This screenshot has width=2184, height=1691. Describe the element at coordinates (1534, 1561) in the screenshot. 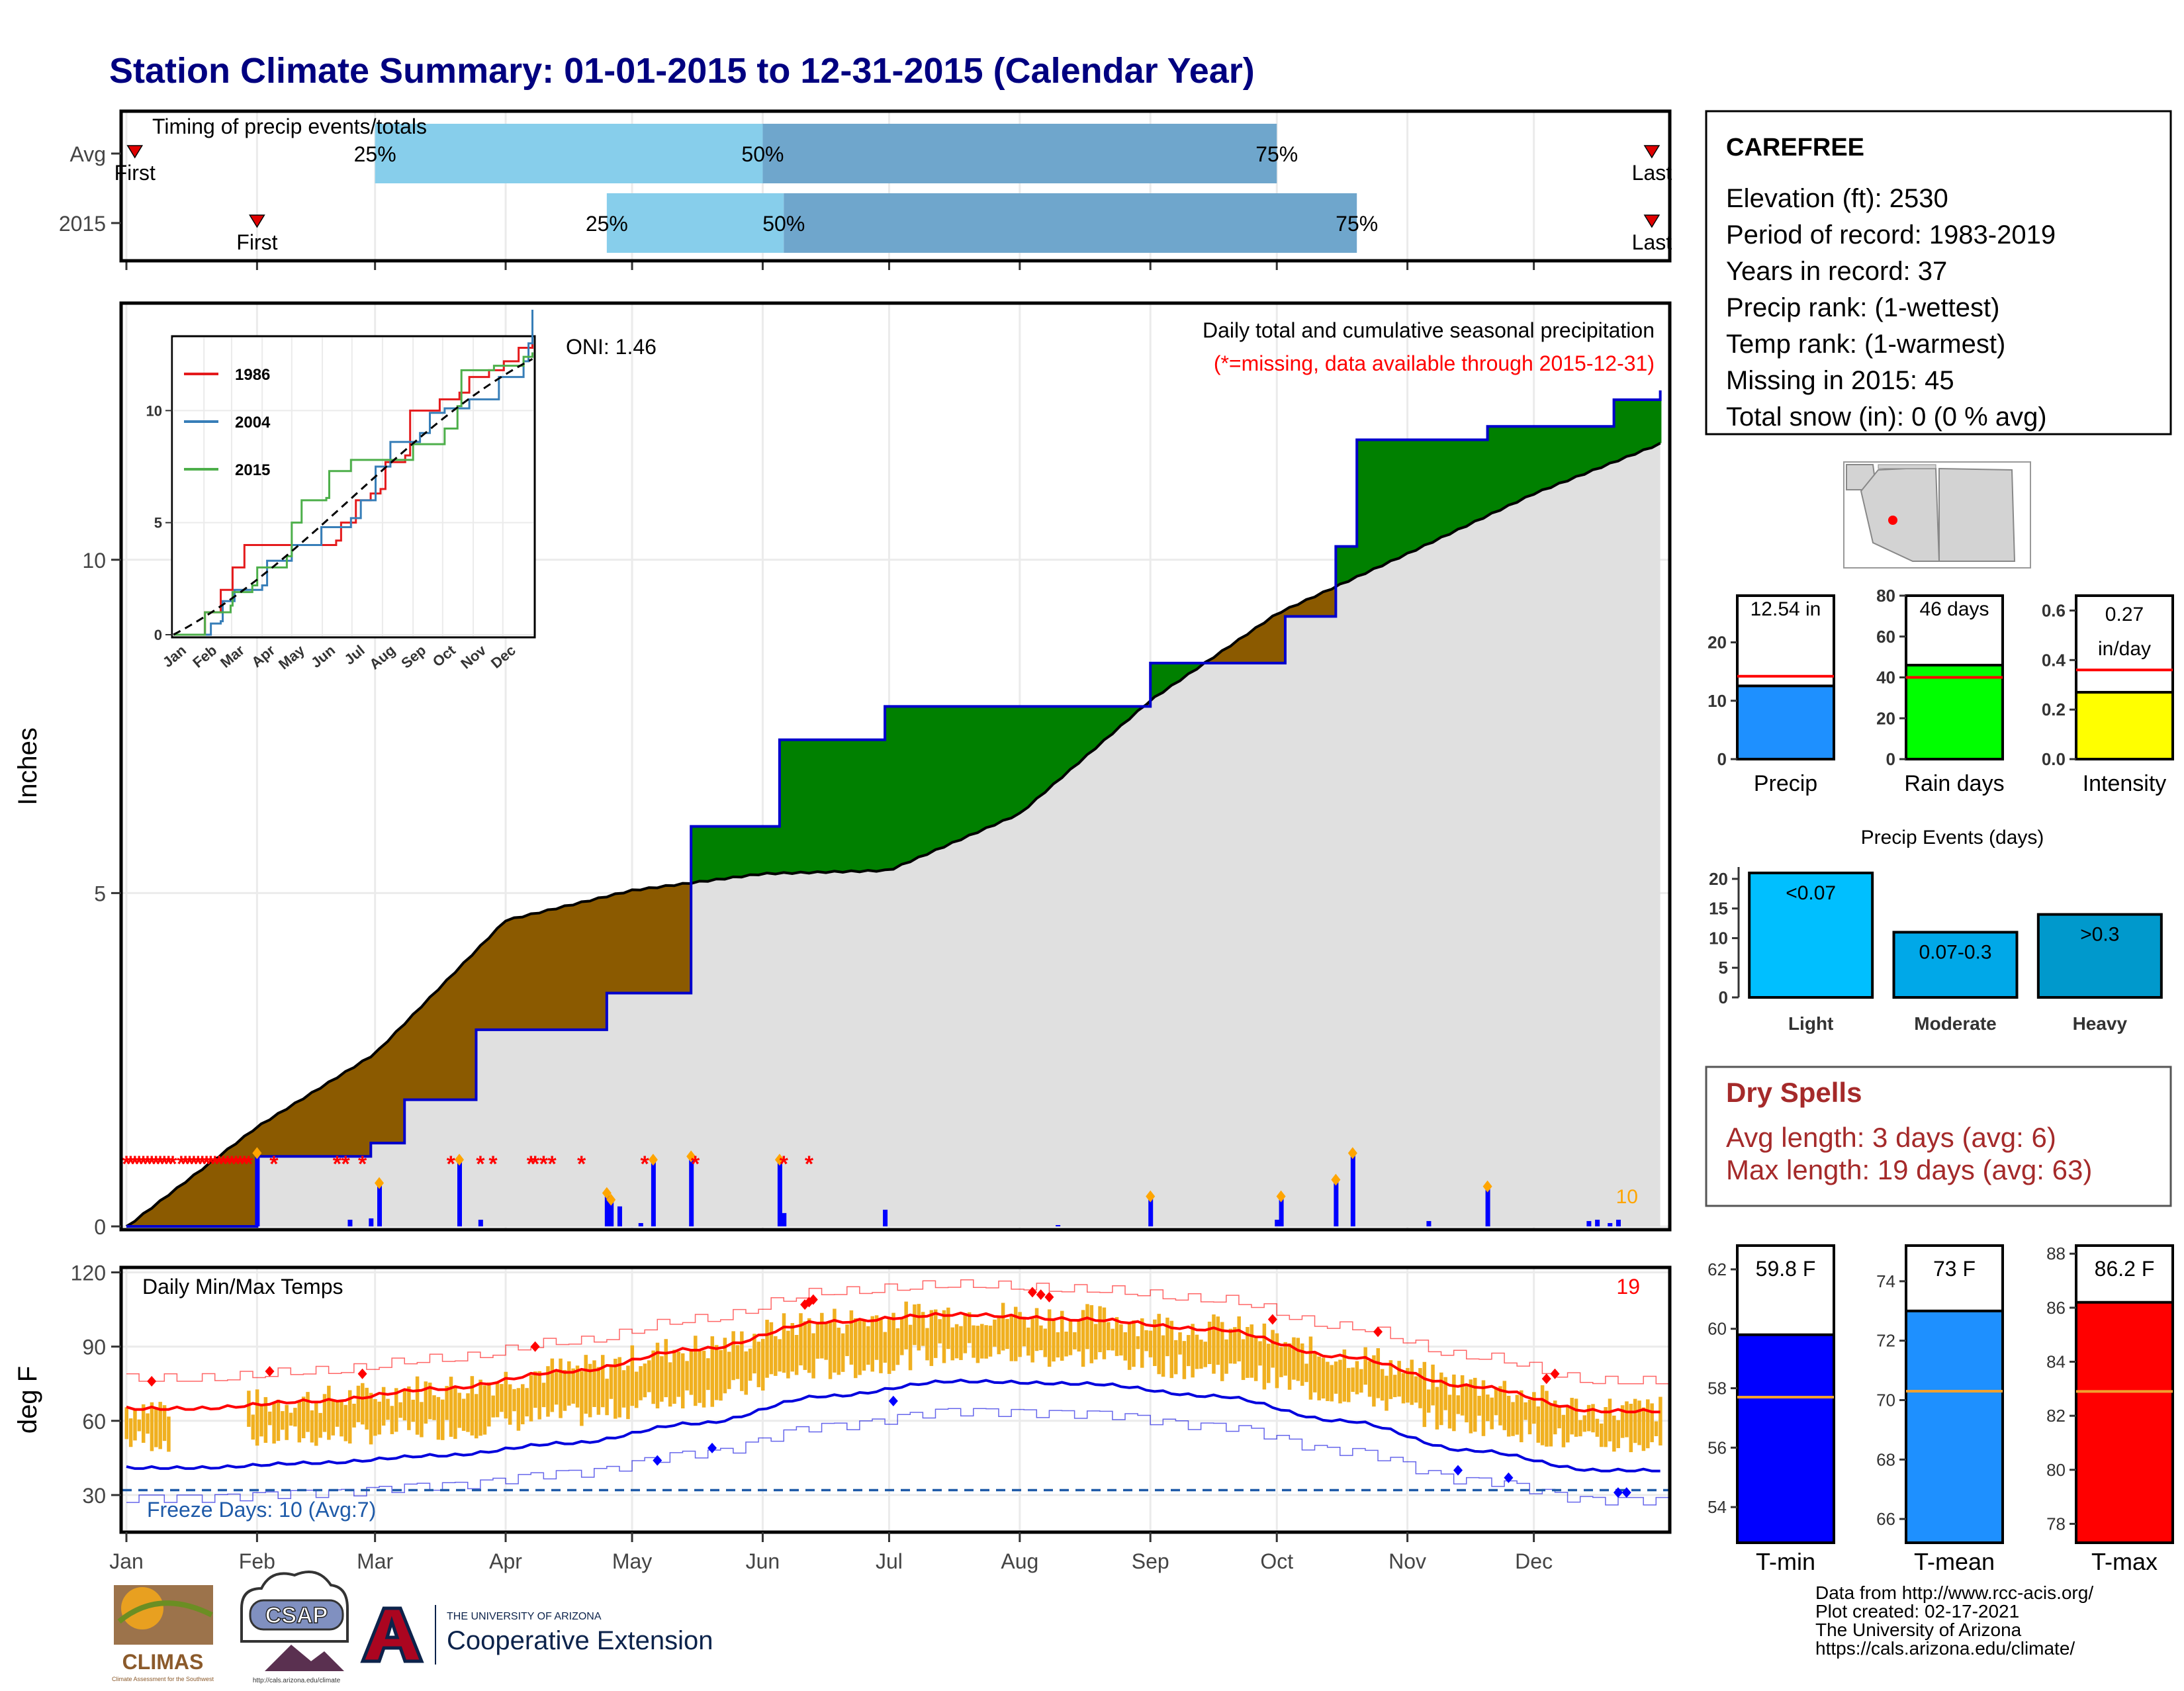

I see `month-label: Dec` at that location.